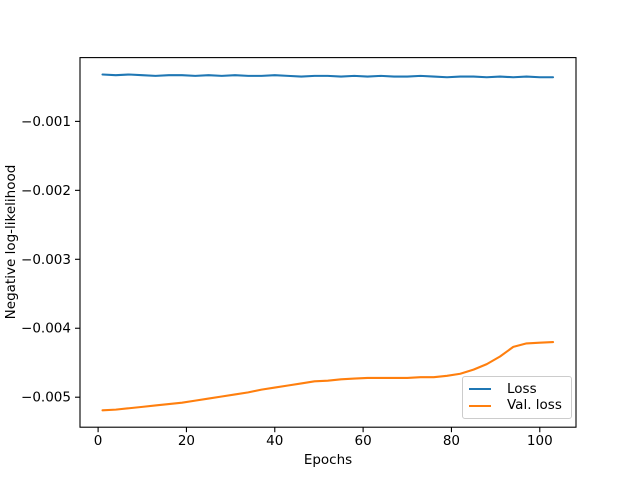 The width and height of the screenshot is (640, 480). What do you see at coordinates (522, 388) in the screenshot?
I see `legend-label-loss: Loss` at bounding box center [522, 388].